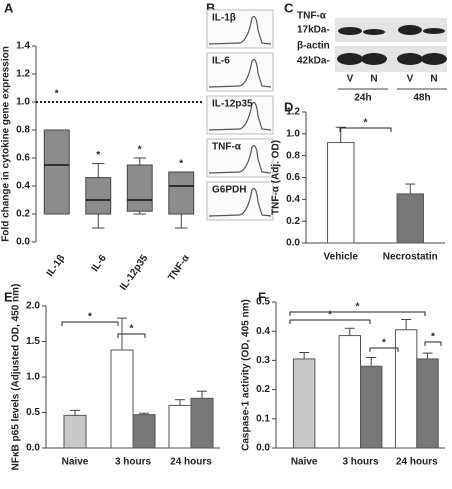 The width and height of the screenshot is (452, 489). Describe the element at coordinates (134, 273) in the screenshot. I see `x-tick-label: IL-12p35` at that location.